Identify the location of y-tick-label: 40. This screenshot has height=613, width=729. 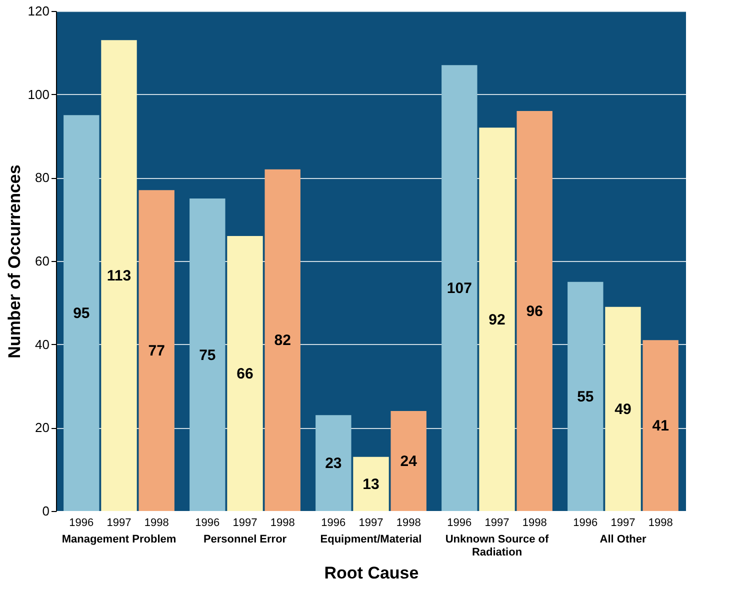
(42, 344).